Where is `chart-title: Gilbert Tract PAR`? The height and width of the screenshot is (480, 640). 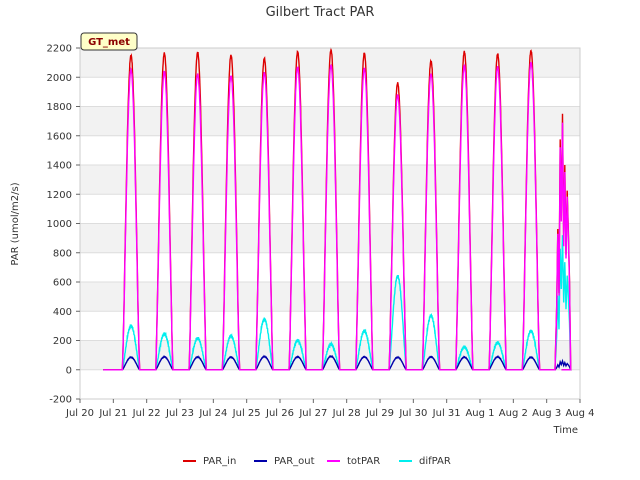 chart-title: Gilbert Tract PAR is located at coordinates (320, 12).